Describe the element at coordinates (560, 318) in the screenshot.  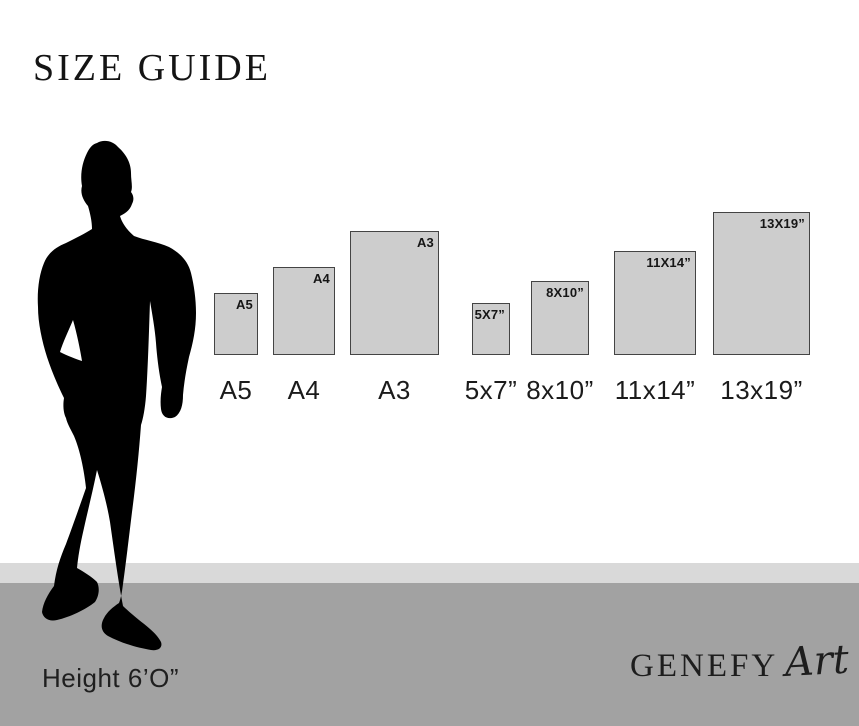
I see `size-box-8x10: 8X10”` at that location.